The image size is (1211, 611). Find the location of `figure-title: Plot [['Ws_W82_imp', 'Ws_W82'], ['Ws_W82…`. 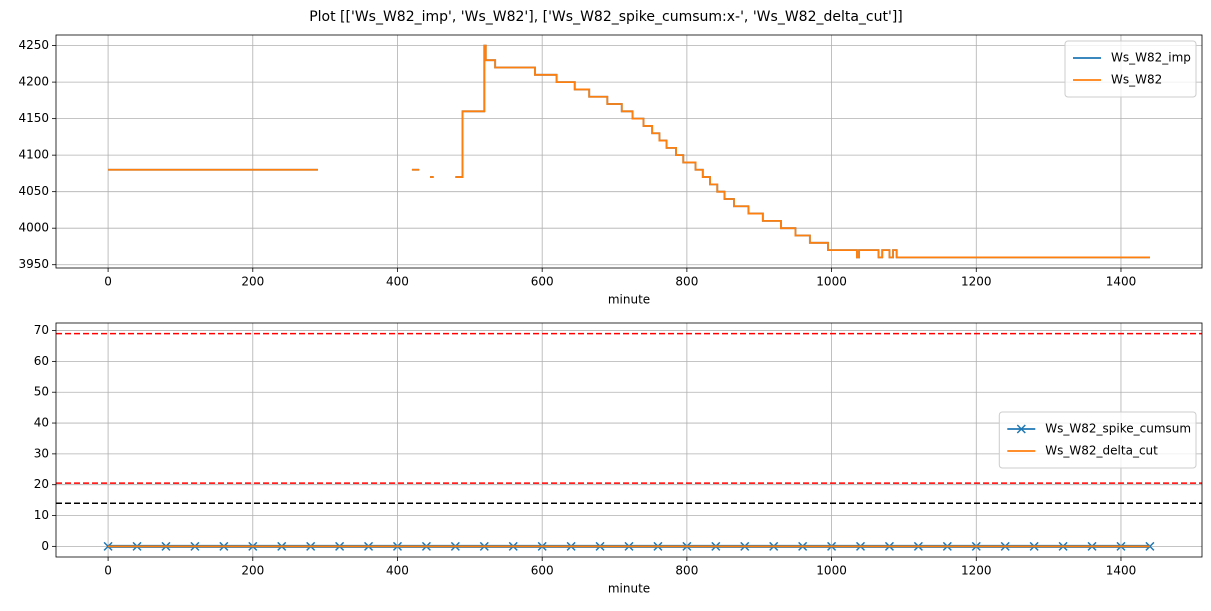

figure-title: Plot [['Ws_W82_imp', 'Ws_W82'], ['Ws_W82… is located at coordinates (606, 17).